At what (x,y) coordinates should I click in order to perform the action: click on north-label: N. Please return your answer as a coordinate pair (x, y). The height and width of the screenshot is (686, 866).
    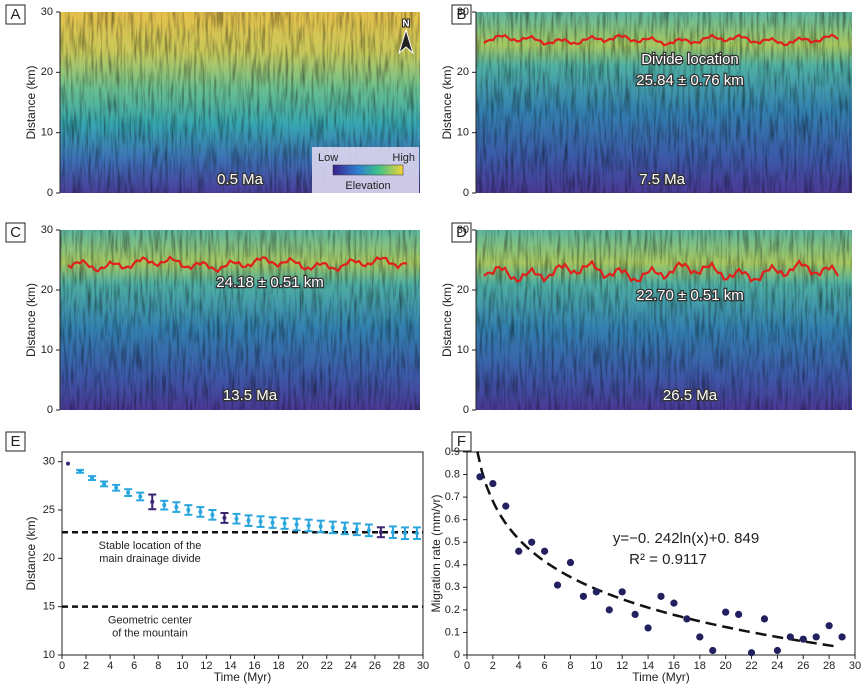
    Looking at the image, I should click on (405, 24).